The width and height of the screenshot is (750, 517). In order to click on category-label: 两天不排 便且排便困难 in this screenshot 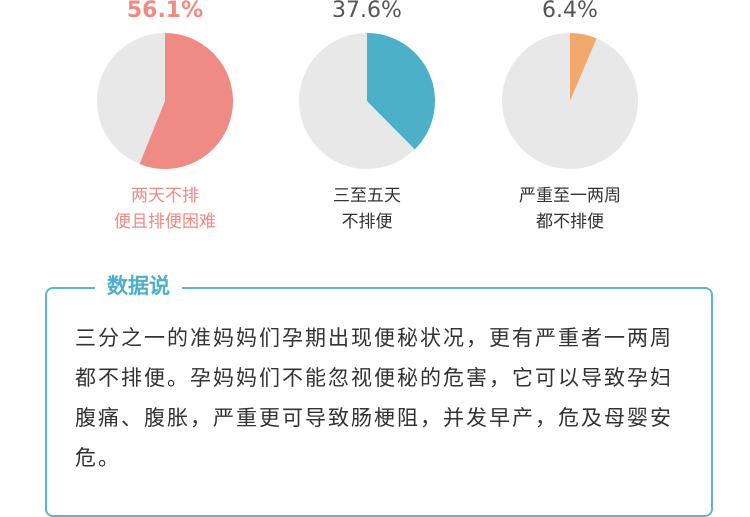, I will do `click(165, 209)`.